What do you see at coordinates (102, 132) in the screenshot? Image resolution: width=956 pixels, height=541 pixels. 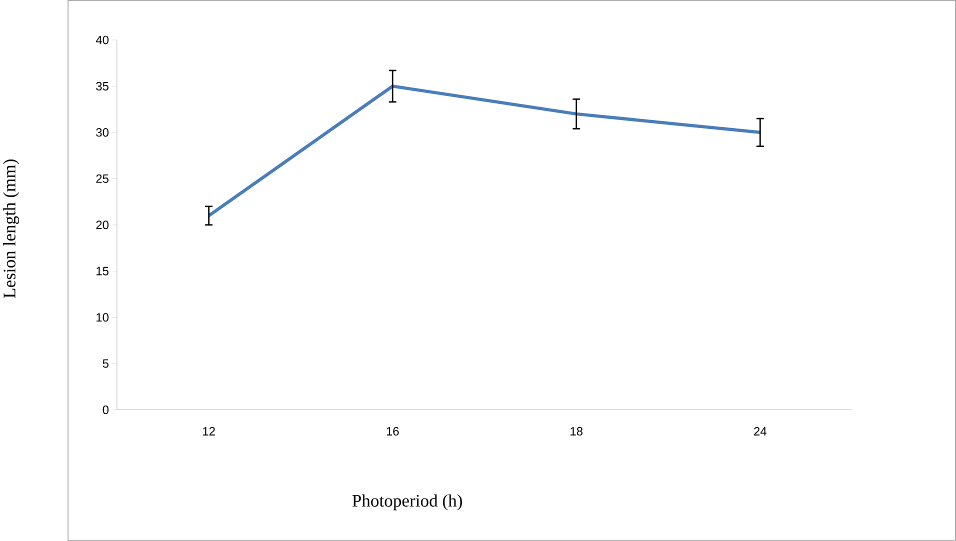 I see `y-tick-label: 30` at bounding box center [102, 132].